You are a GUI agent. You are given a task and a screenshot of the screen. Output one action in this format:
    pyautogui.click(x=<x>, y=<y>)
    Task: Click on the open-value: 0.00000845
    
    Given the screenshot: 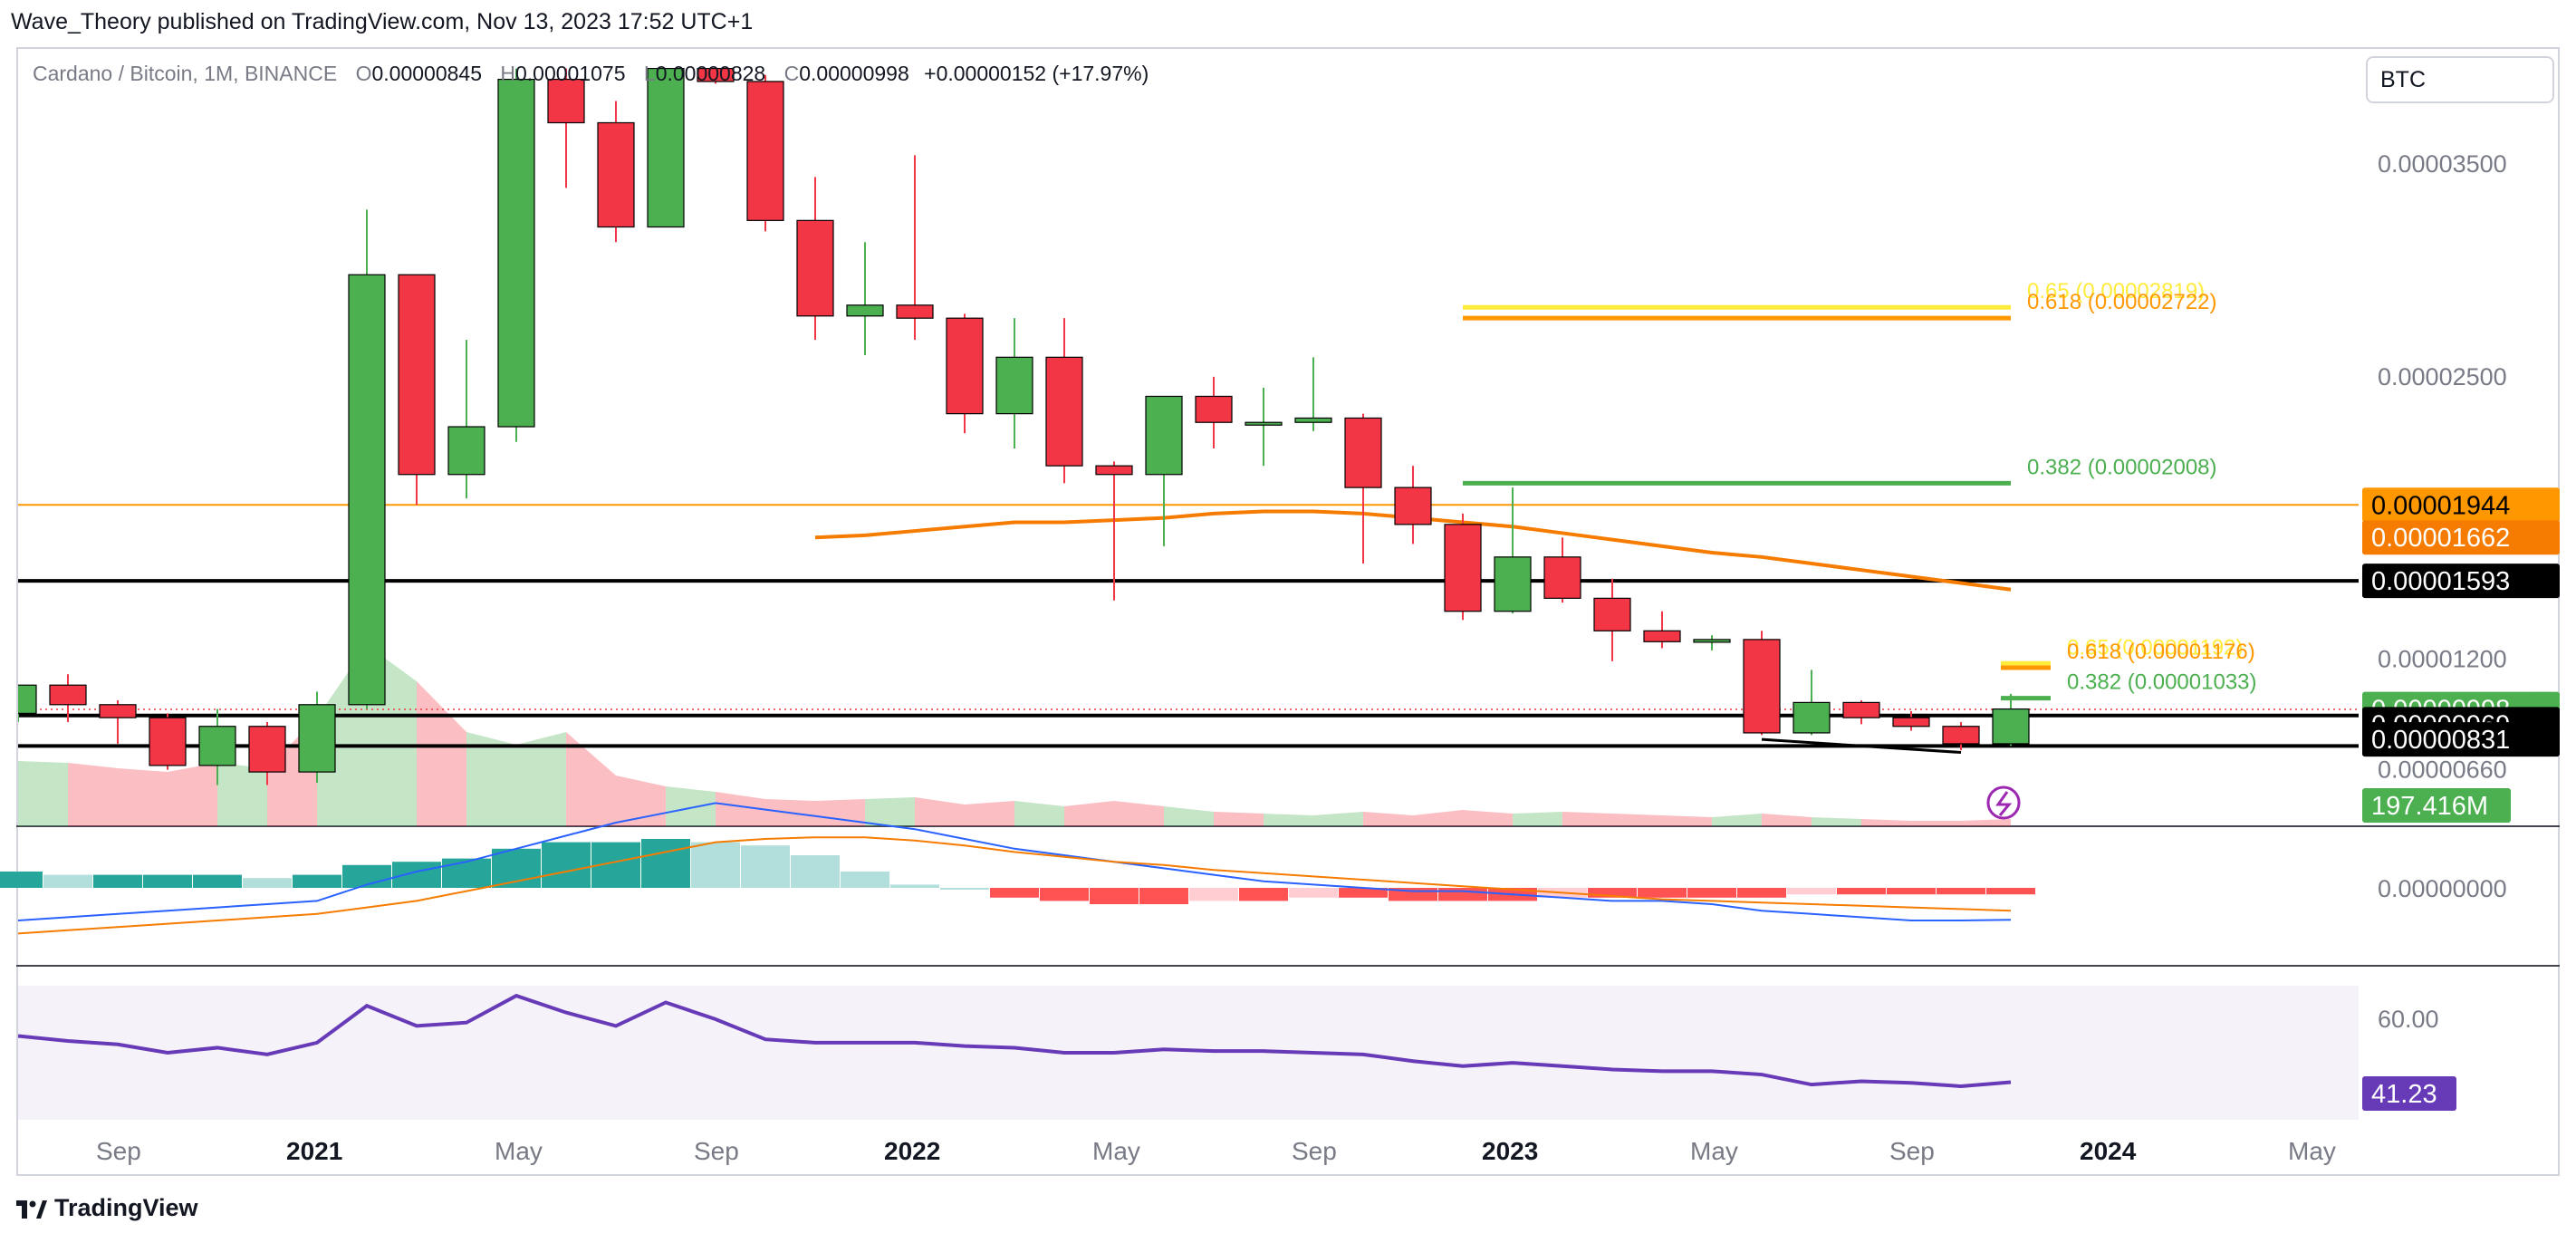 What is the action you would take?
    pyautogui.click(x=426, y=73)
    